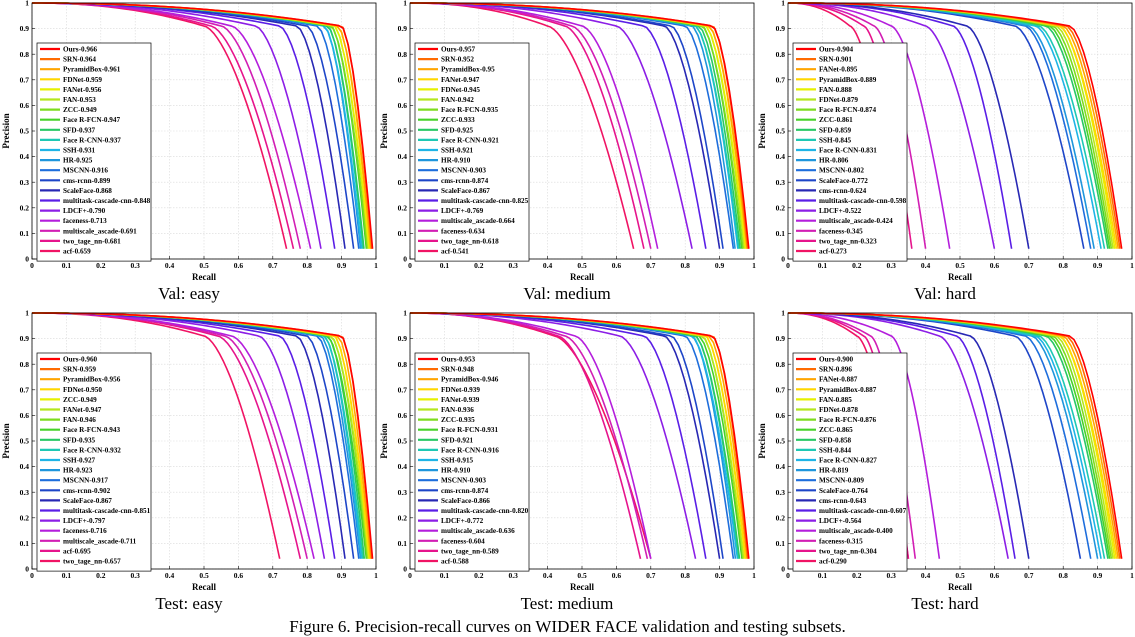  I want to click on legend-label: multitask-cascade-cnn-0.607, so click(863, 511).